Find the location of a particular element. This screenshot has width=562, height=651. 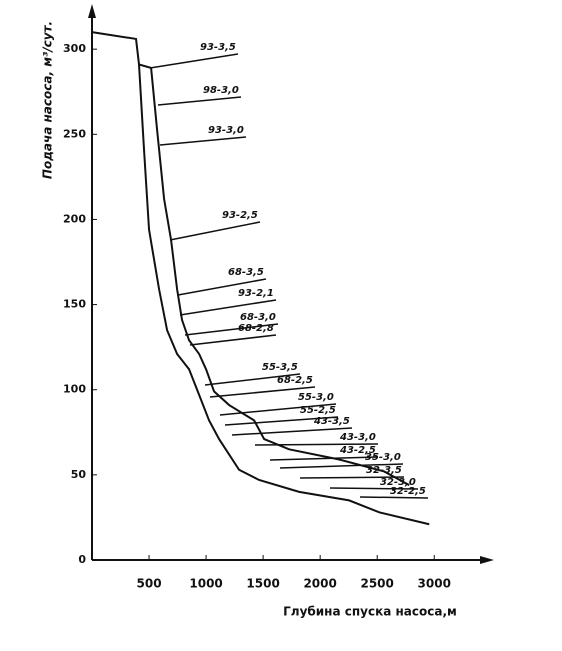

annotation: 32-3,0 is located at coordinates (398, 482).